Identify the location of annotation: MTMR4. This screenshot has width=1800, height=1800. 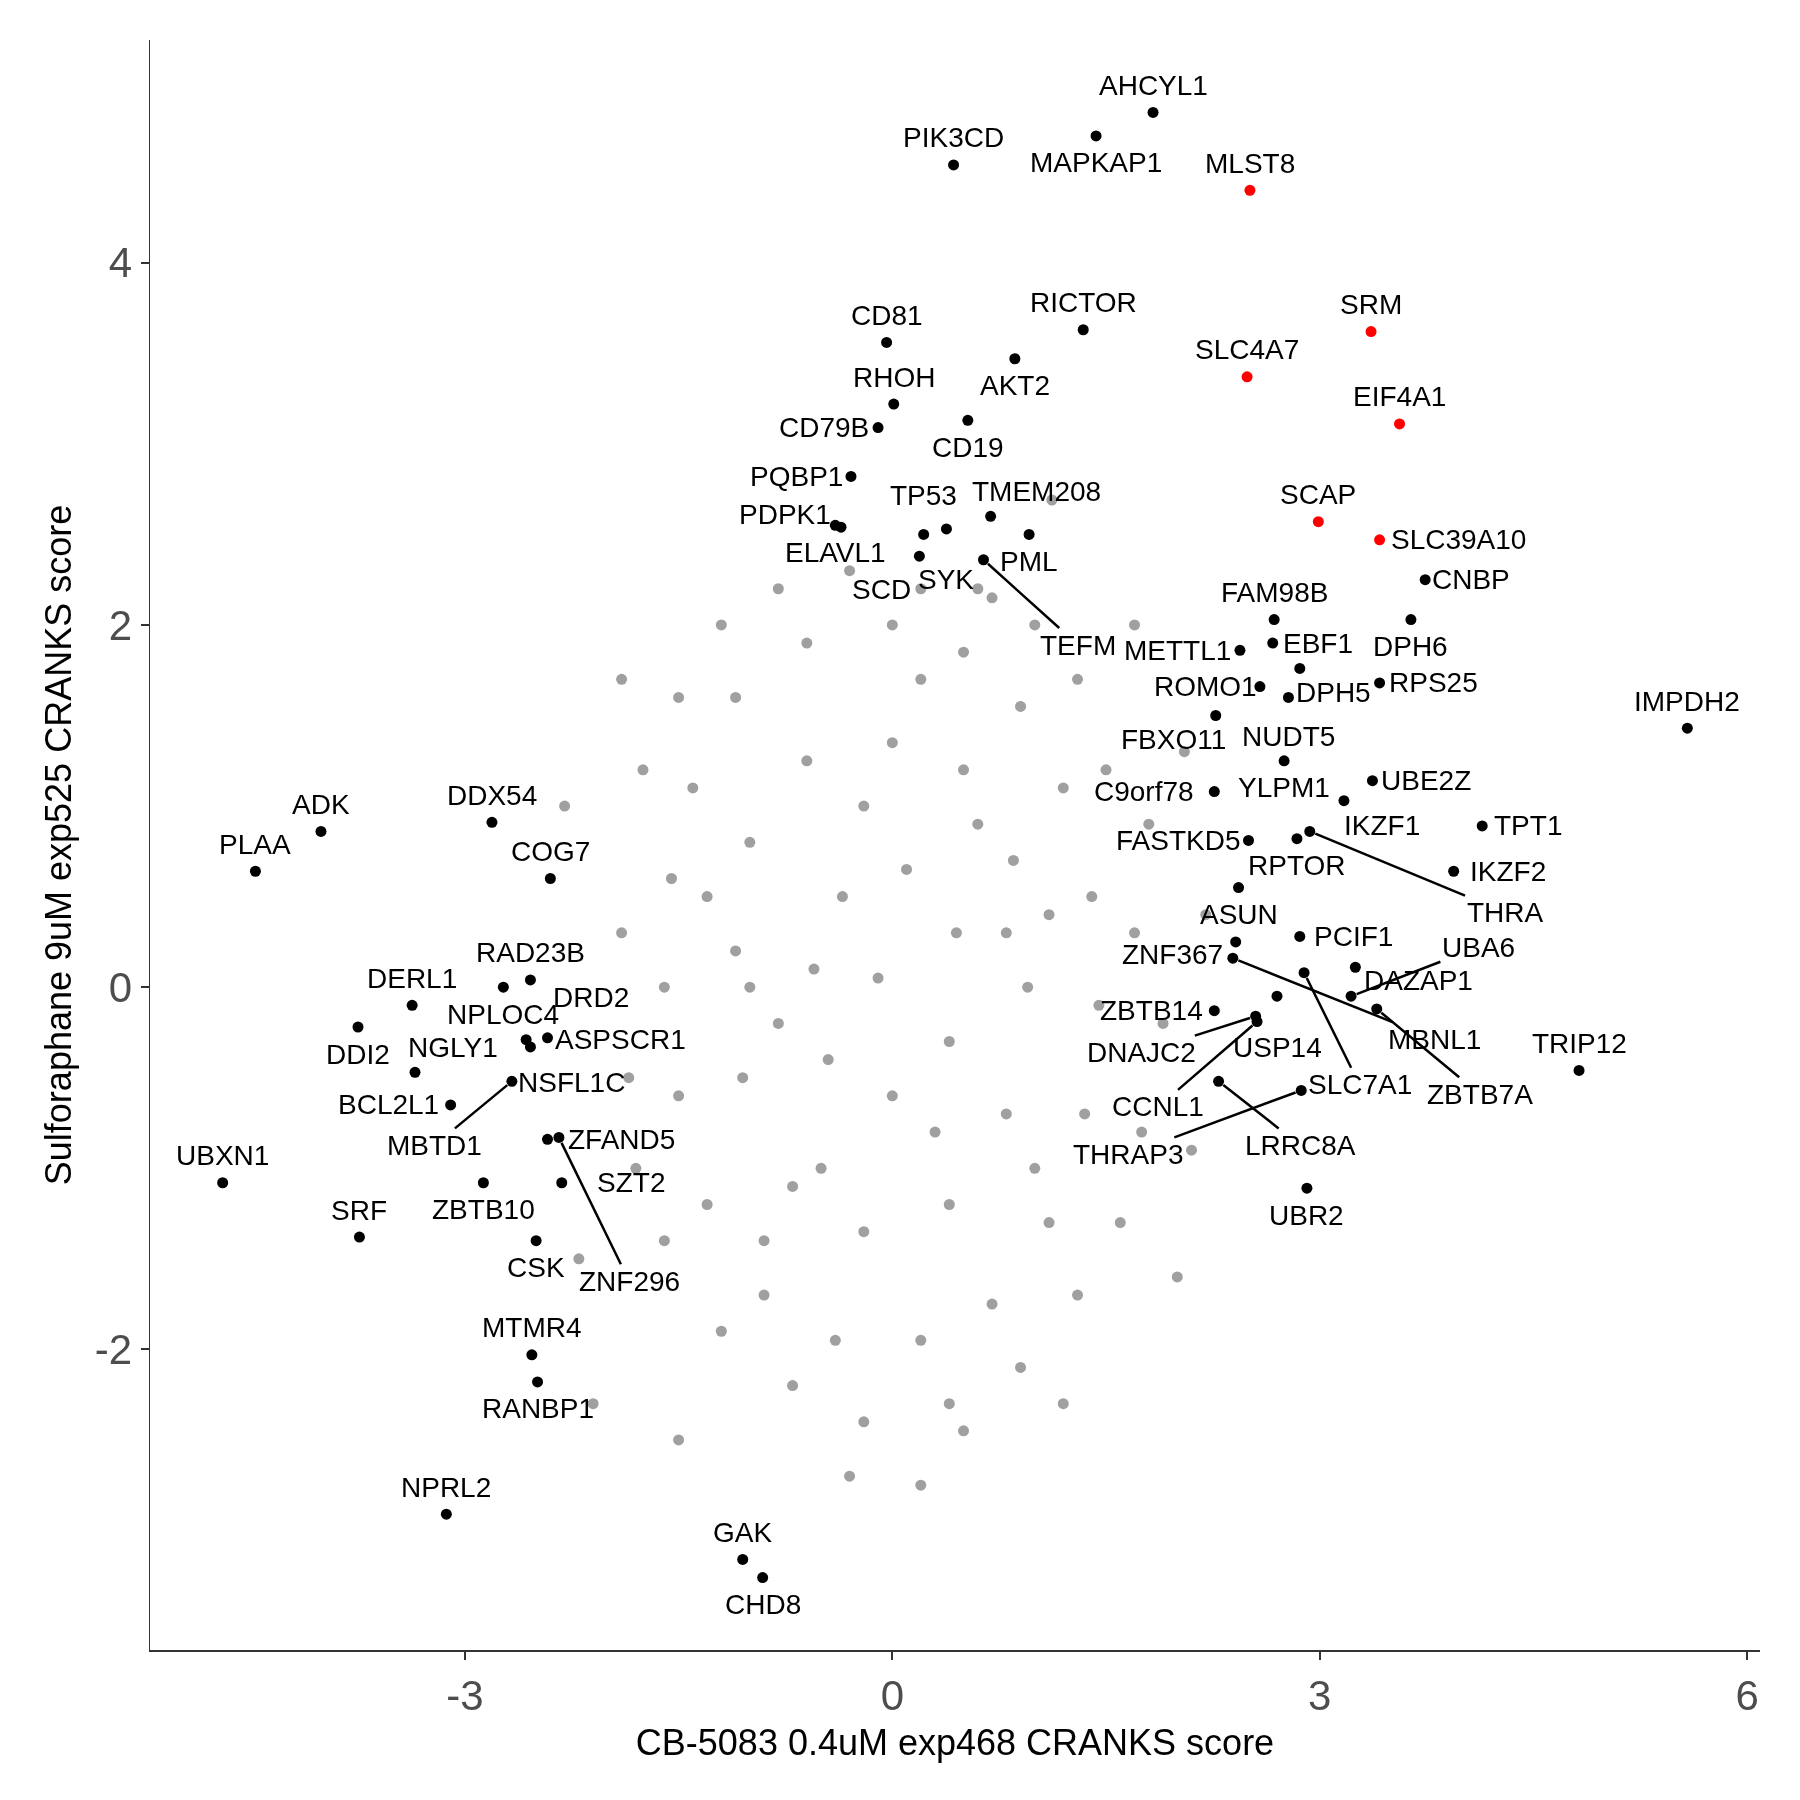
(532, 1327).